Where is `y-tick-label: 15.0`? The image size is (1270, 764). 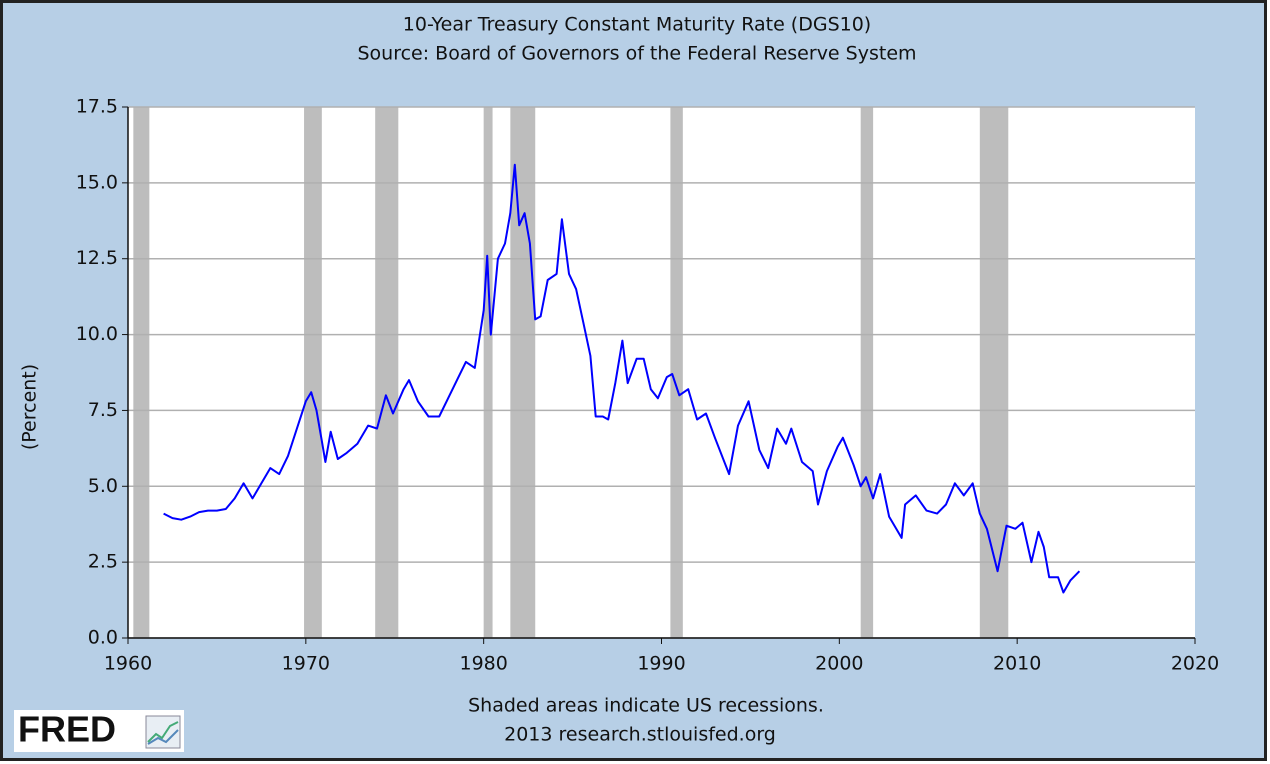
y-tick-label: 15.0 is located at coordinates (97, 182).